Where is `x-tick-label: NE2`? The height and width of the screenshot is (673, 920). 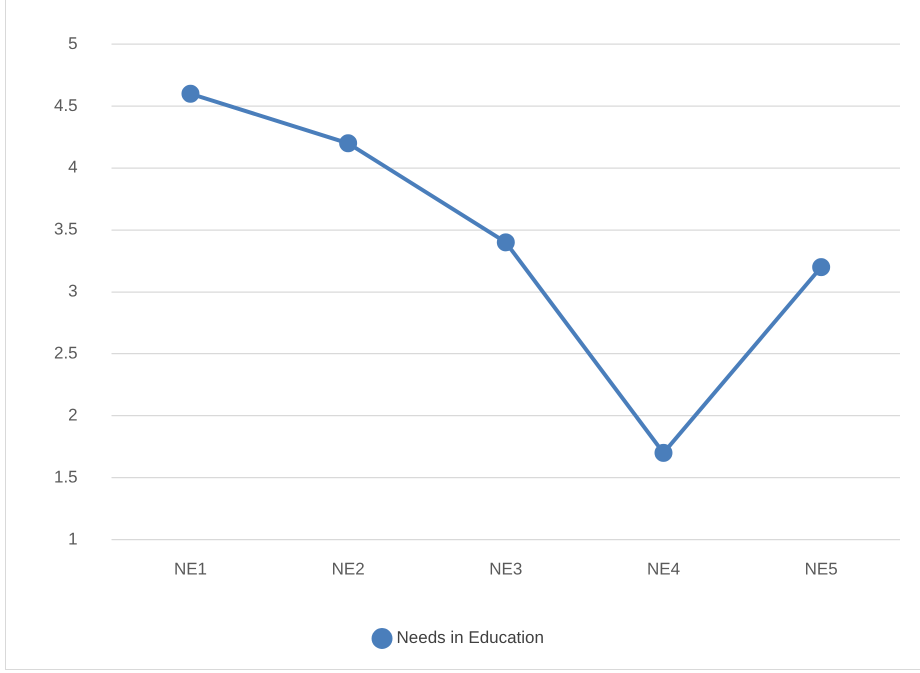 x-tick-label: NE2 is located at coordinates (348, 568).